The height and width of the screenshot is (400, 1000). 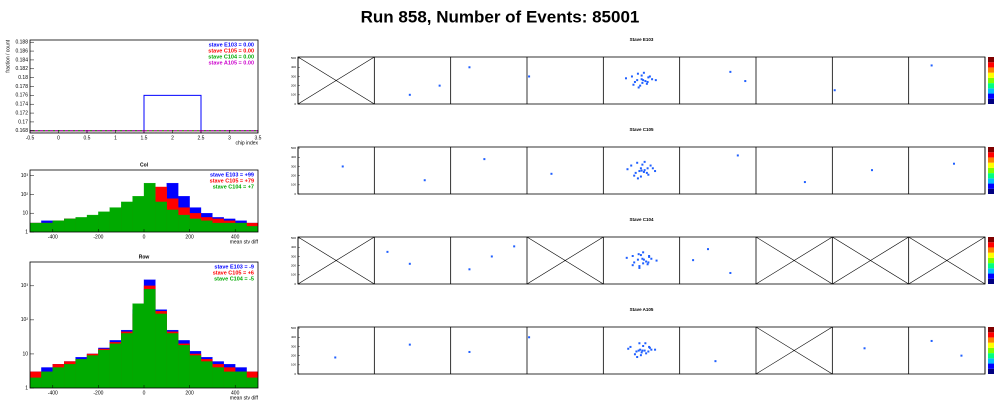 What do you see at coordinates (144, 257) in the screenshot?
I see `panel-title: Row` at bounding box center [144, 257].